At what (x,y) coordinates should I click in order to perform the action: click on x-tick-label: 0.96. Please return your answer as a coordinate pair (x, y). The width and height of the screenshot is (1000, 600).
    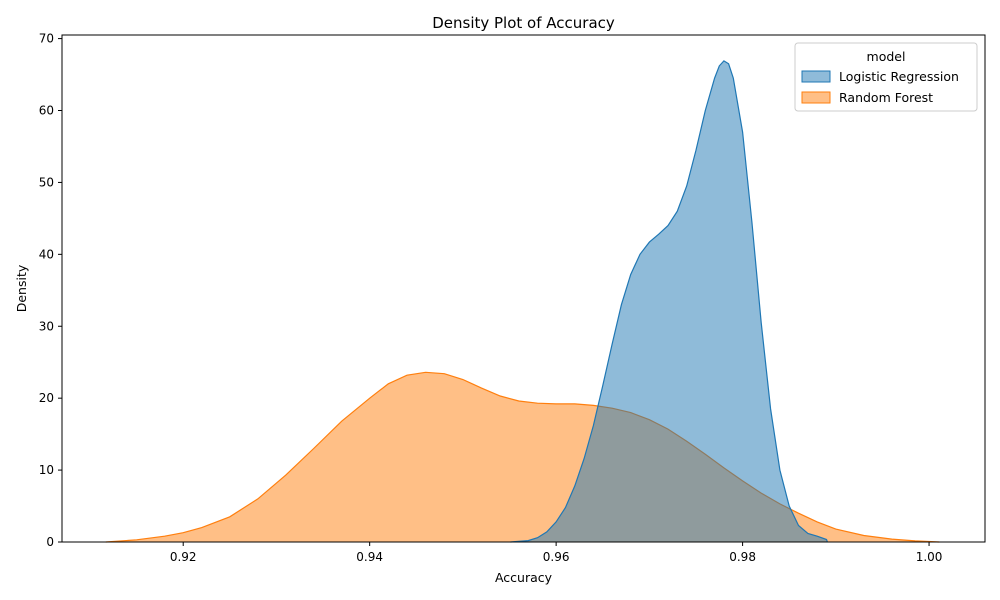
    Looking at the image, I should click on (556, 557).